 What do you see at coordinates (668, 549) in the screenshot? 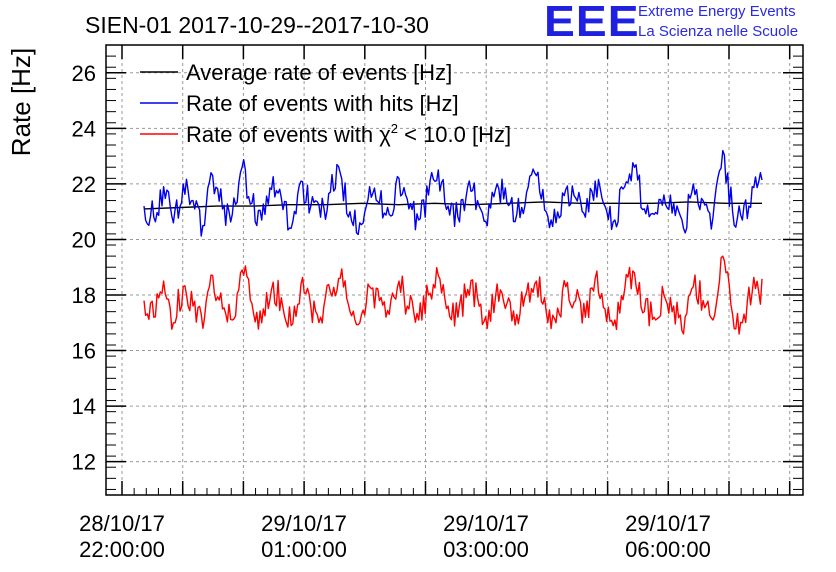
I see `x-tick-time: 06:00:00` at bounding box center [668, 549].